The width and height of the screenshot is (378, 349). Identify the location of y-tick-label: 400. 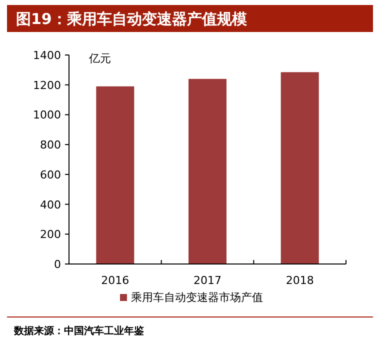
(50, 205).